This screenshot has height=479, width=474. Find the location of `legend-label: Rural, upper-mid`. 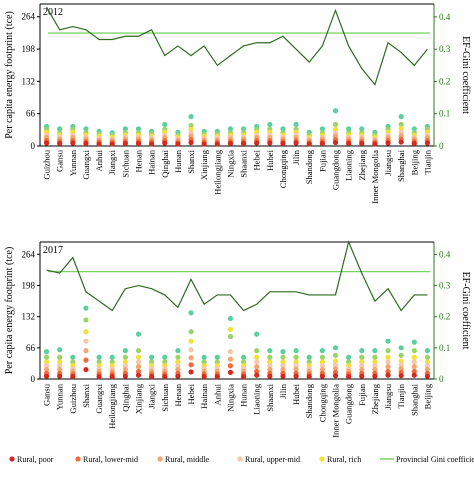

legend-label: Rural, upper-mid is located at coordinates (272, 459).